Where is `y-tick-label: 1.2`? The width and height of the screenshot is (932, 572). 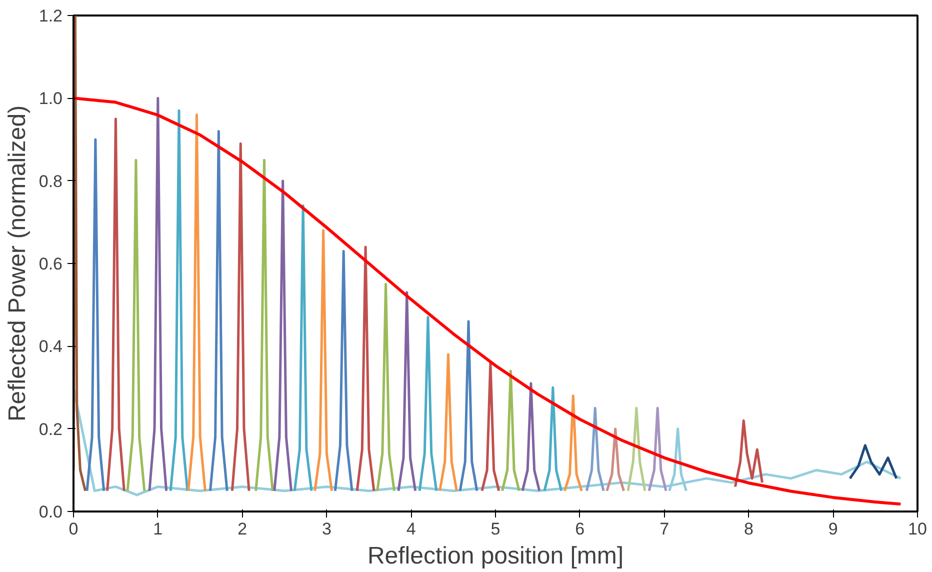
y-tick-label: 1.2 is located at coordinates (50, 16).